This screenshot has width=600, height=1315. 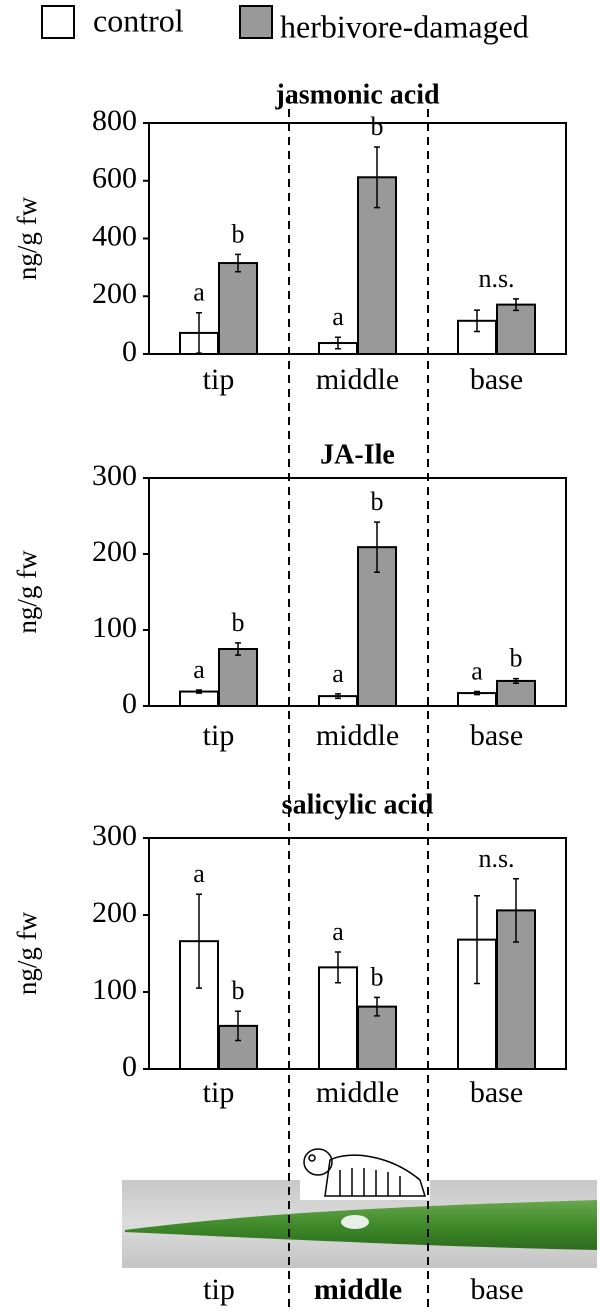 I want to click on leaf-label: tip, so click(x=219, y=1289).